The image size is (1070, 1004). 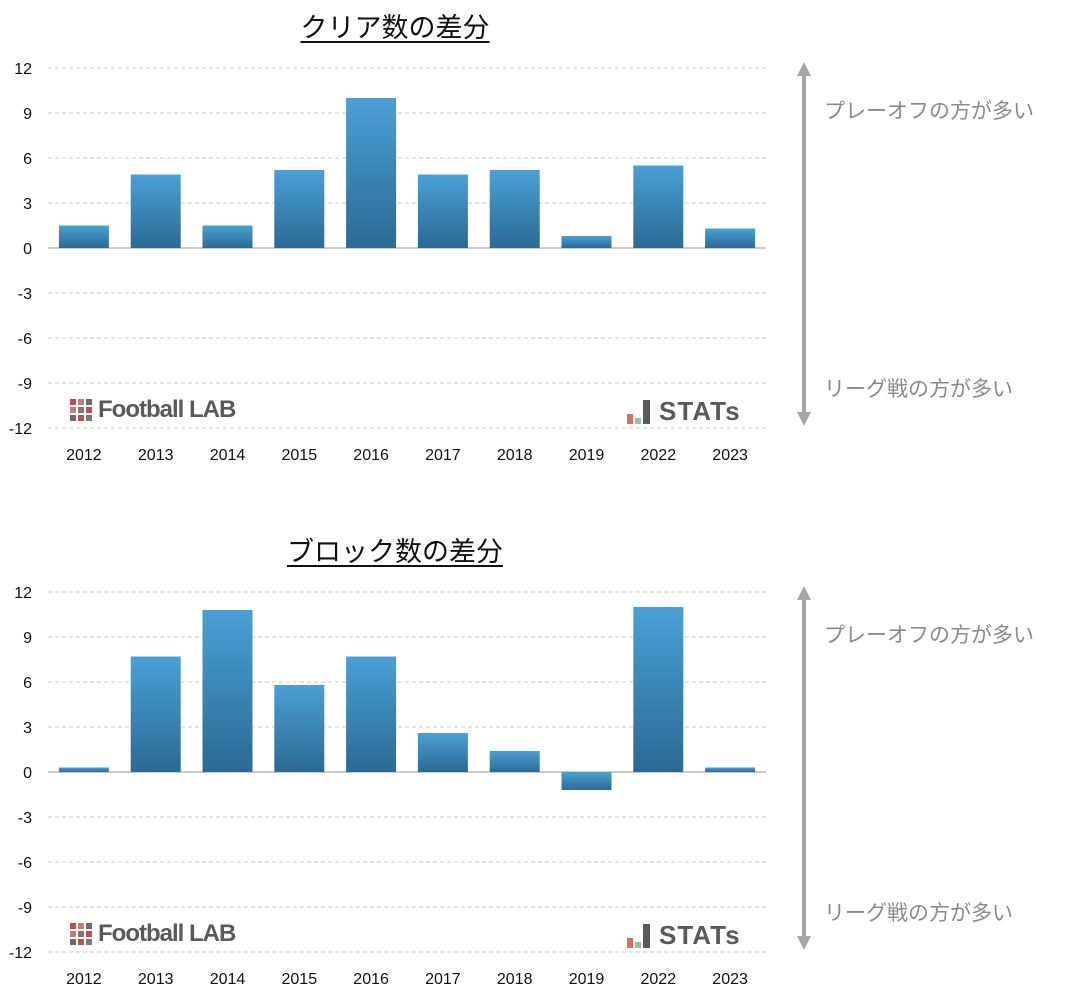 What do you see at coordinates (395, 552) in the screenshot?
I see `chart-title: ブロック数の差分` at bounding box center [395, 552].